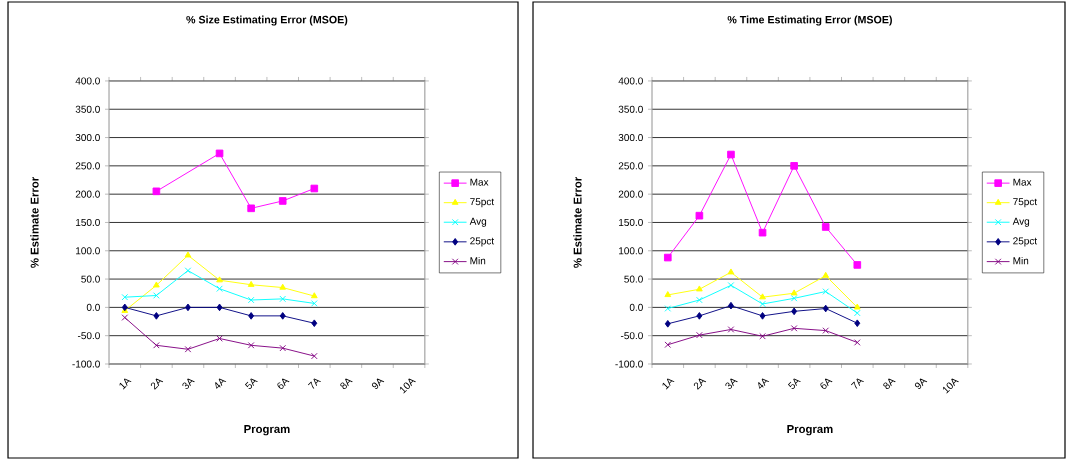  I want to click on legend-label: Max, so click(1022, 182).